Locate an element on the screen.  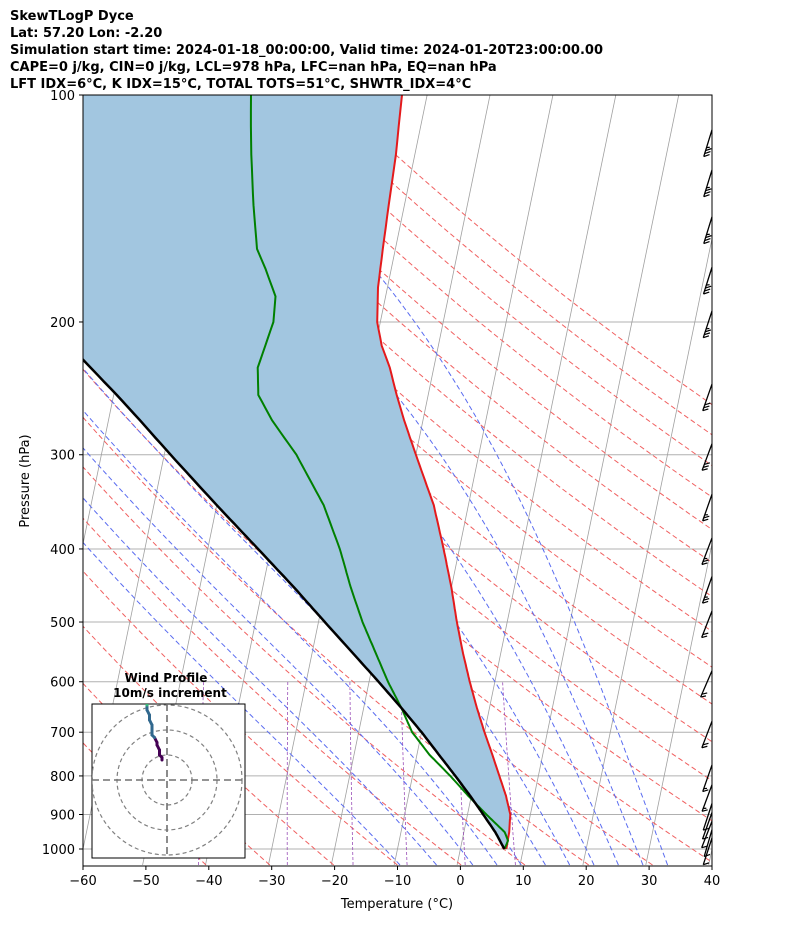
x-tick-label: 0 is located at coordinates (460, 881).